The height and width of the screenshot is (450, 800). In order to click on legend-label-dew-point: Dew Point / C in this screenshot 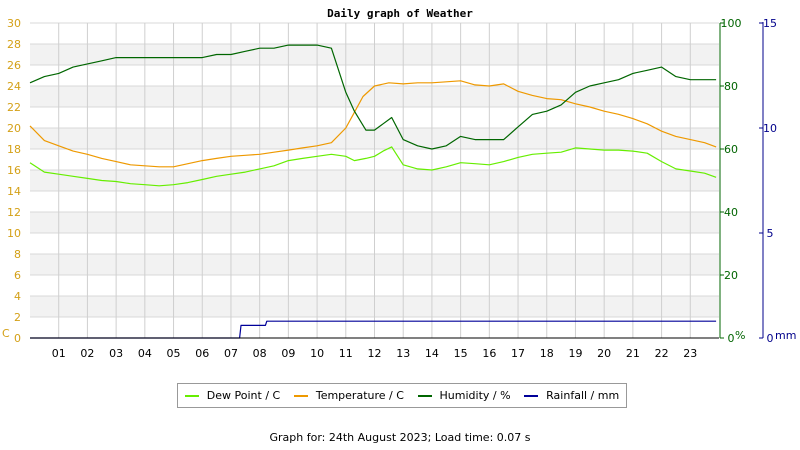, I will do `click(243, 395)`.